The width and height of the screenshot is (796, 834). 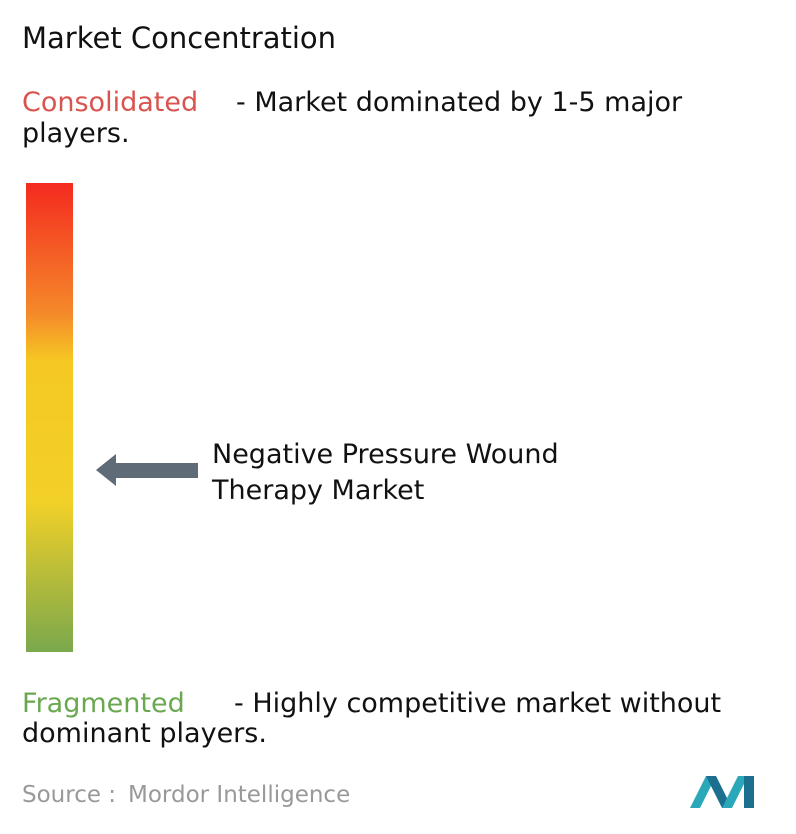 What do you see at coordinates (106, 470) in the screenshot?
I see `arrow-head` at bounding box center [106, 470].